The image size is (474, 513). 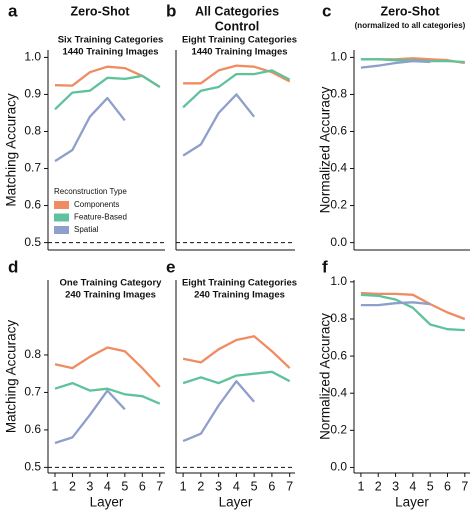 What do you see at coordinates (170, 266) in the screenshot?
I see `panel-letter: e` at bounding box center [170, 266].